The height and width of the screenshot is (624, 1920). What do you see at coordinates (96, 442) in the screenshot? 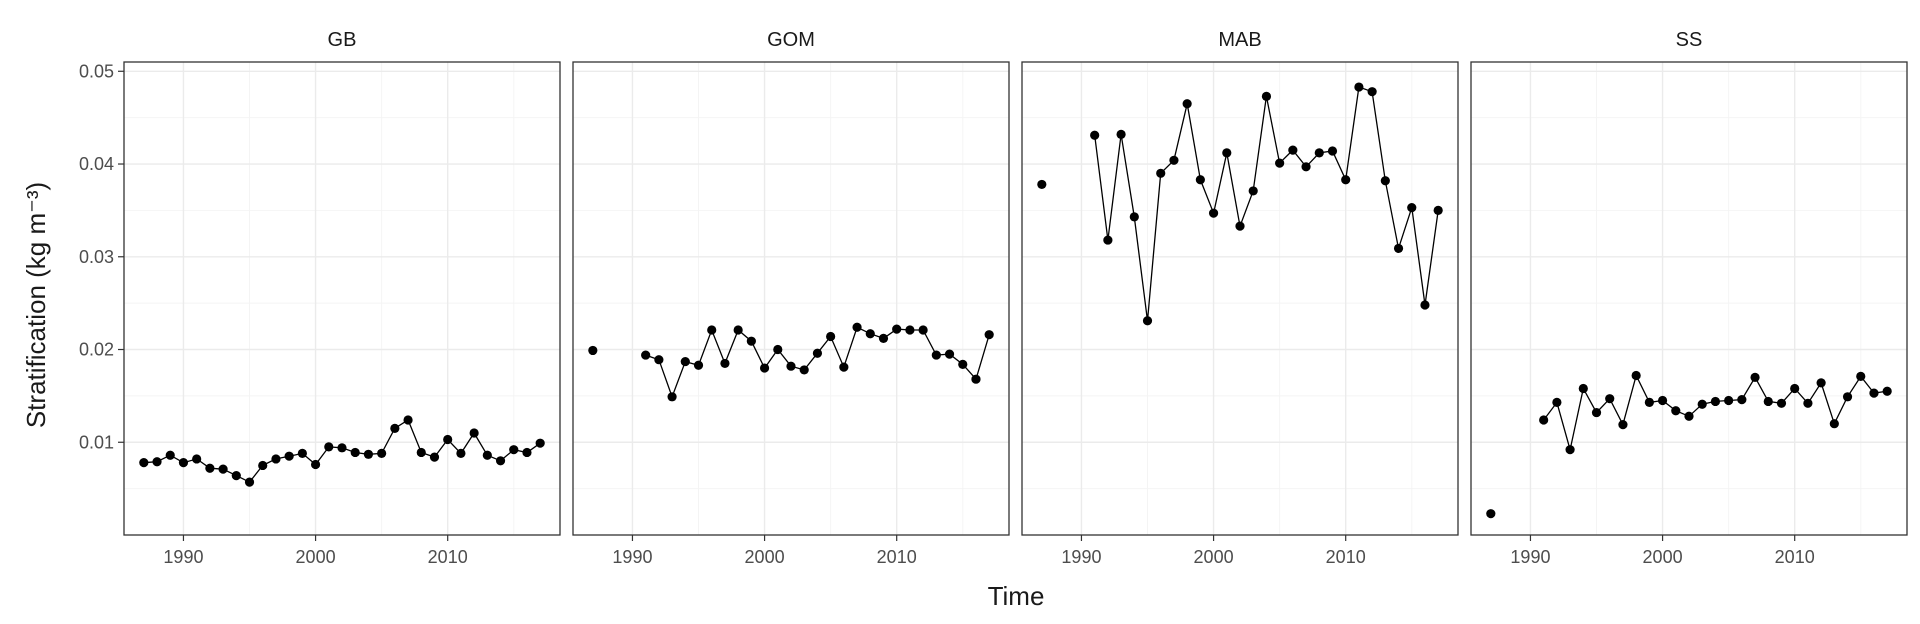
I see `y-tick-label: 0.01` at bounding box center [96, 442].